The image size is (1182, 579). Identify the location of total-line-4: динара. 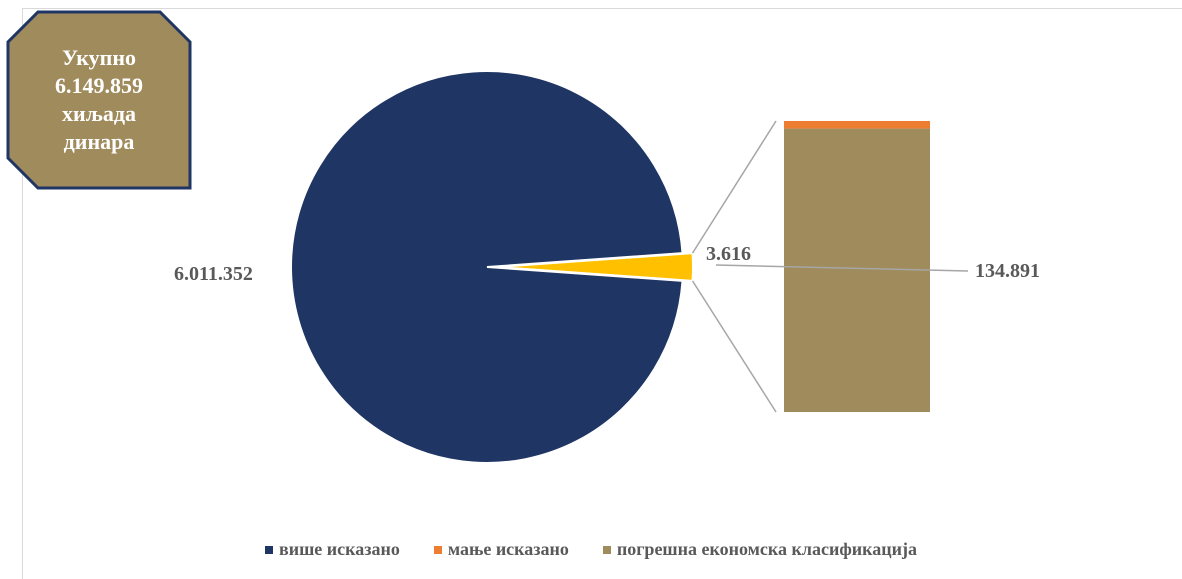
(99, 141).